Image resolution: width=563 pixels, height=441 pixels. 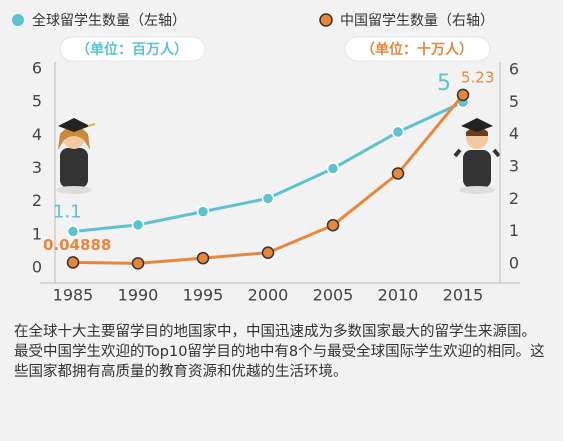 What do you see at coordinates (514, 101) in the screenshot?
I see `y2-tick-label: 5` at bounding box center [514, 101].